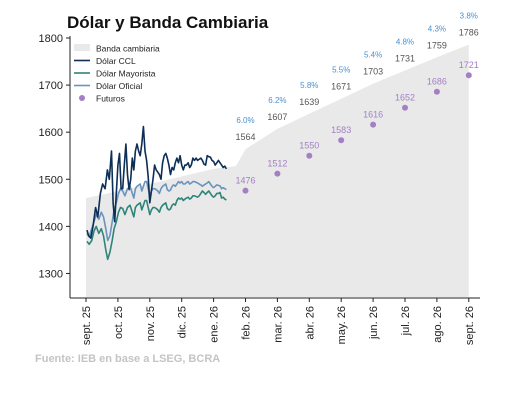 This screenshot has height=406, width=526. What do you see at coordinates (469, 65) in the screenshot?
I see `futuros-value-label: 1721` at bounding box center [469, 65].